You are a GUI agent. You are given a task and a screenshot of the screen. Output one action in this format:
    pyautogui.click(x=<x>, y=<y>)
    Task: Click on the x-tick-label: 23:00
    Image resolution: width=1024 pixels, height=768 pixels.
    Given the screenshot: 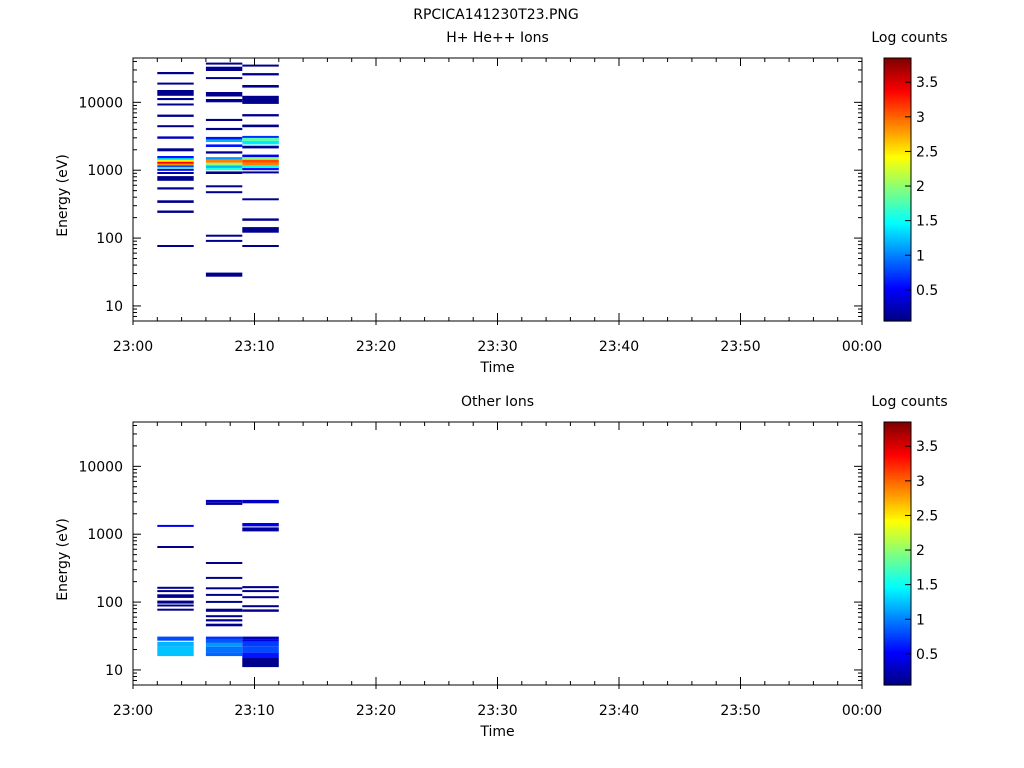 What is the action you would take?
    pyautogui.click(x=133, y=711)
    